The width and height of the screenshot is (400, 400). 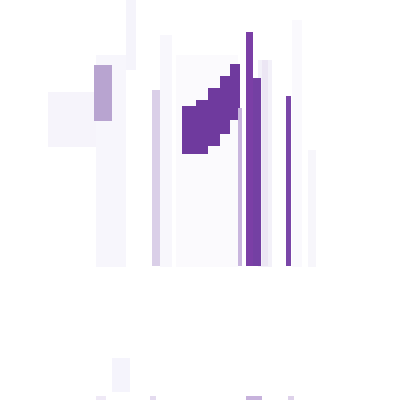 What do you see at coordinates (235, 86) in the screenshot?
I see `flag-shape-segment` at bounding box center [235, 86].